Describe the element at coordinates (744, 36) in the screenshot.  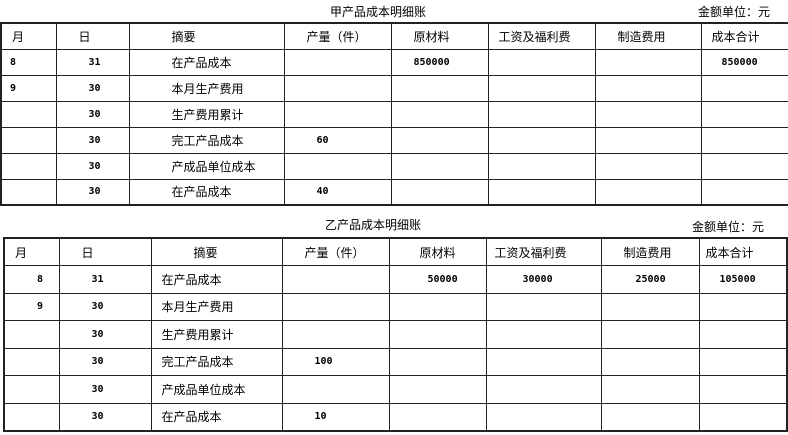
I see `column-header: 成本合计` at that location.